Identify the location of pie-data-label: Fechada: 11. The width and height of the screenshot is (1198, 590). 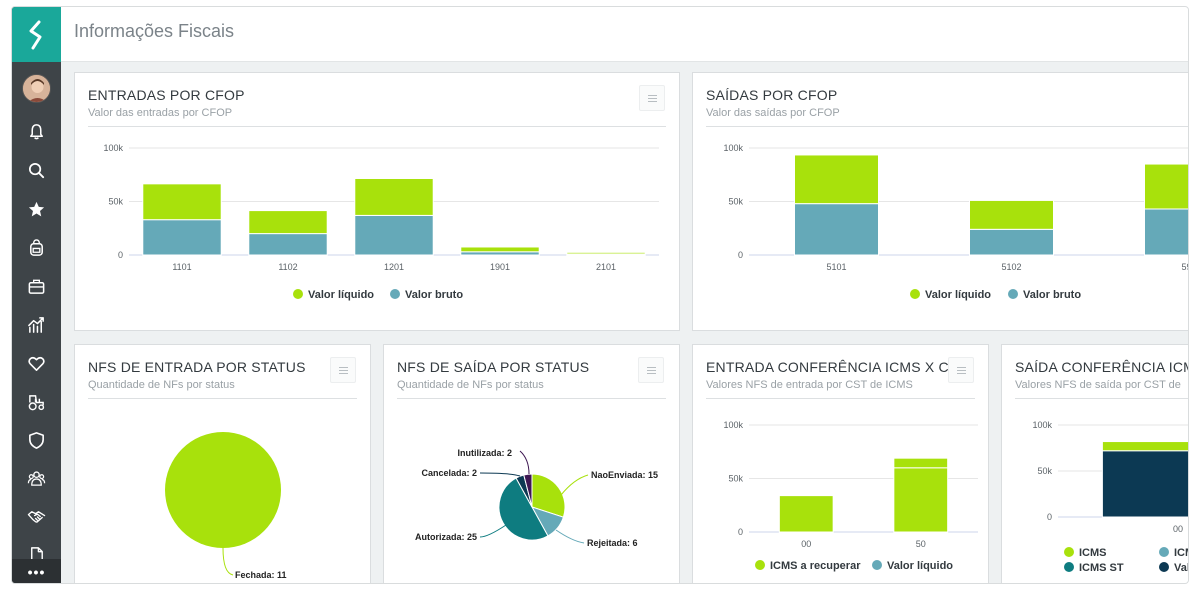
(261, 575).